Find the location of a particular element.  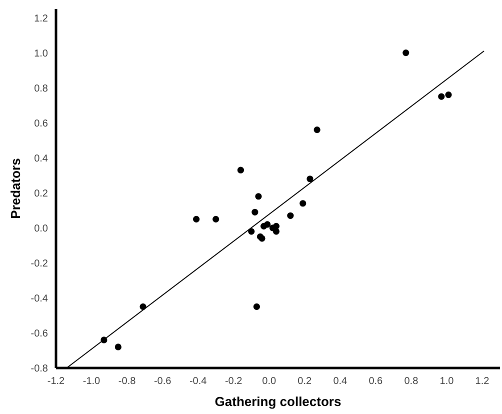

x-tick-label: 0.4 is located at coordinates (340, 381).